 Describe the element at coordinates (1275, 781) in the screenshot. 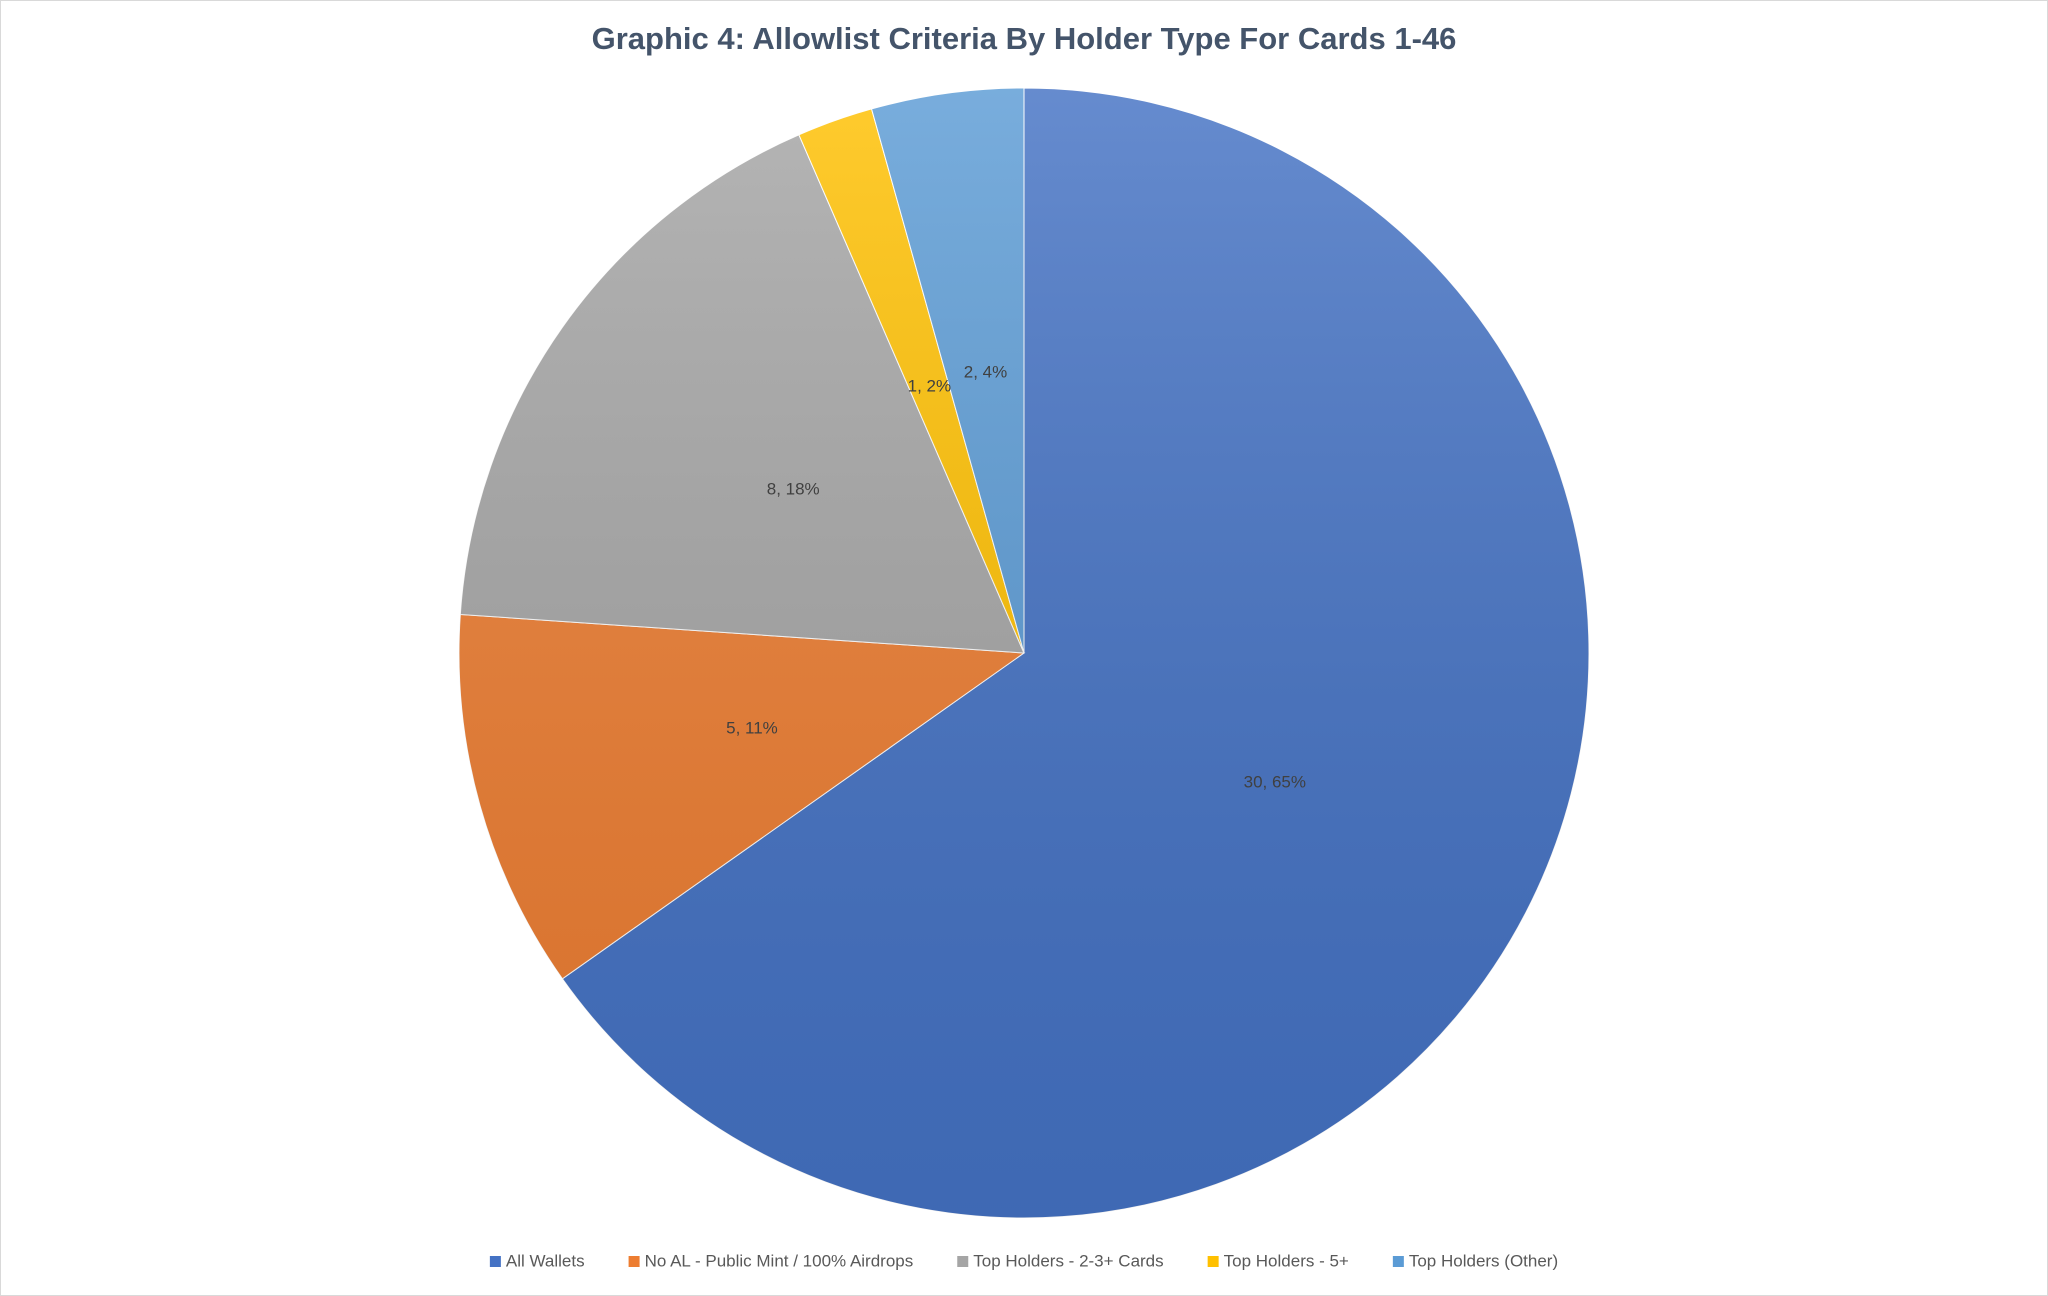

I see `data-label: 30, 65%` at that location.